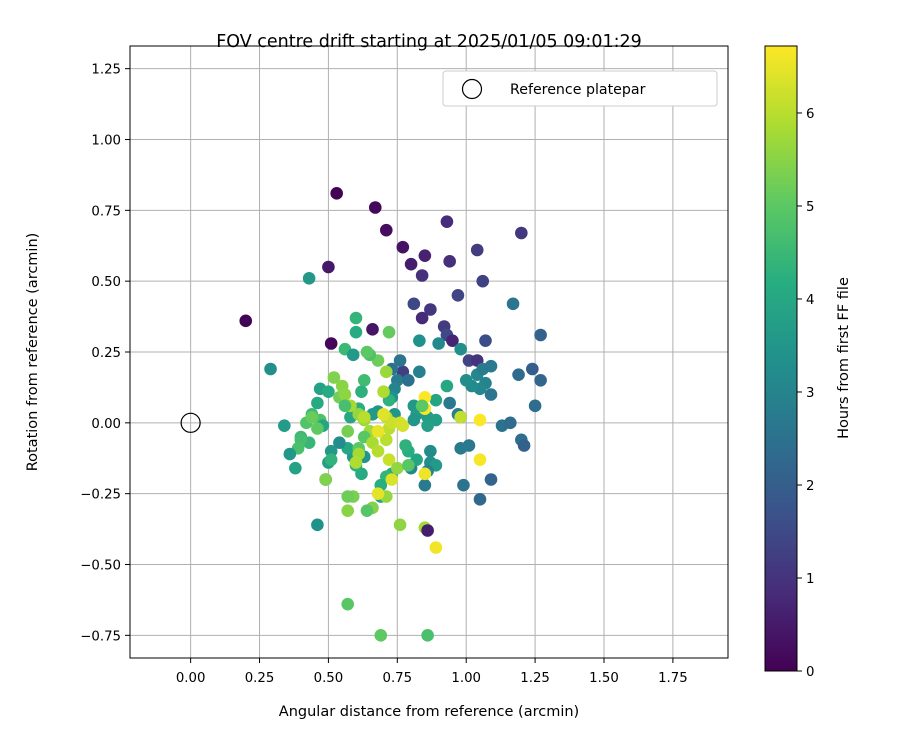  I want to click on colorbar-tick-label: 6, so click(810, 114).